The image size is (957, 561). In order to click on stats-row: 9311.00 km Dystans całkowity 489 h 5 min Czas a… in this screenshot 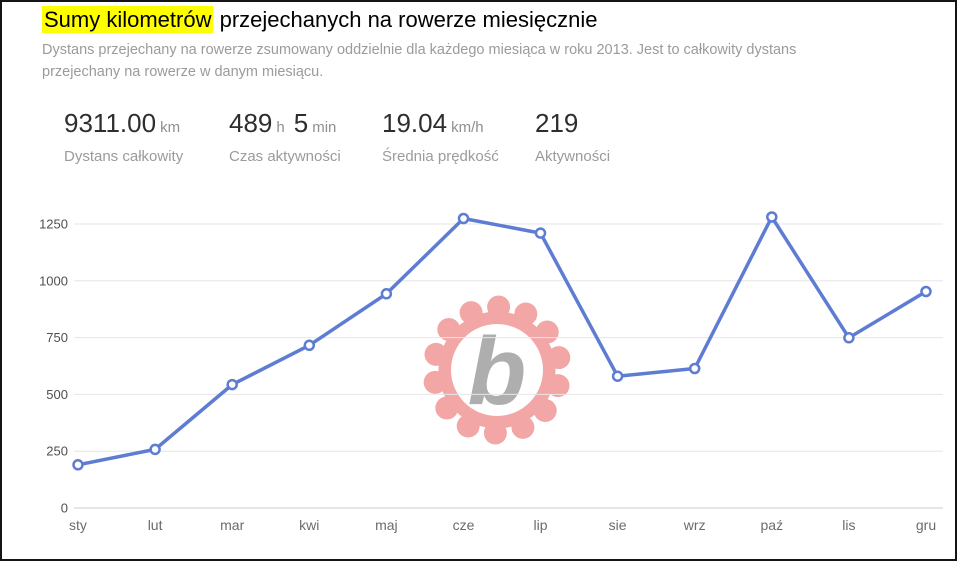, I will do `click(337, 136)`.